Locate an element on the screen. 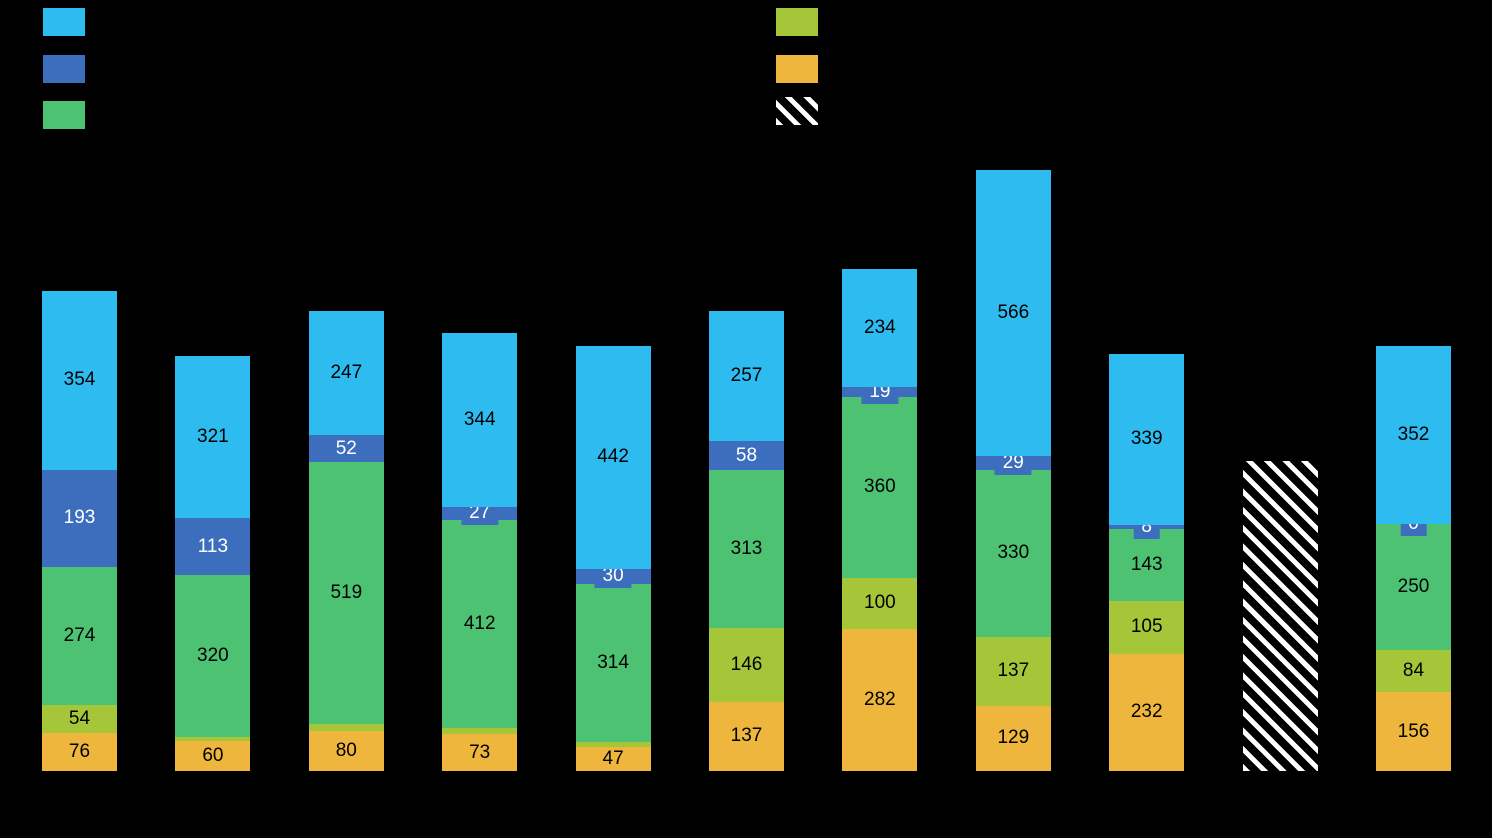 Image resolution: width=1492 pixels, height=838 pixels. segment-value-label: 156 is located at coordinates (1413, 731).